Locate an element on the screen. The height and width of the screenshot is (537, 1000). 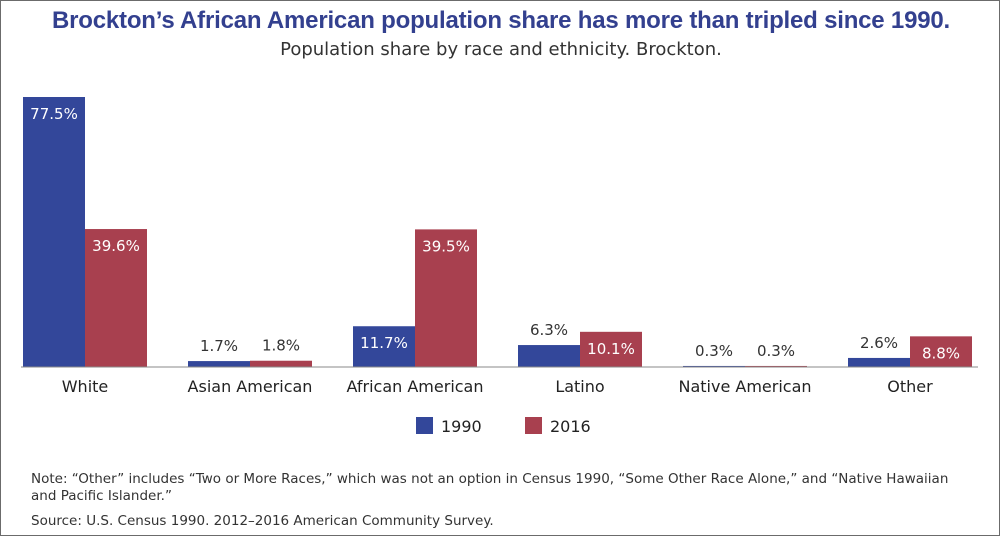
data-label: 77.5% is located at coordinates (54, 114).